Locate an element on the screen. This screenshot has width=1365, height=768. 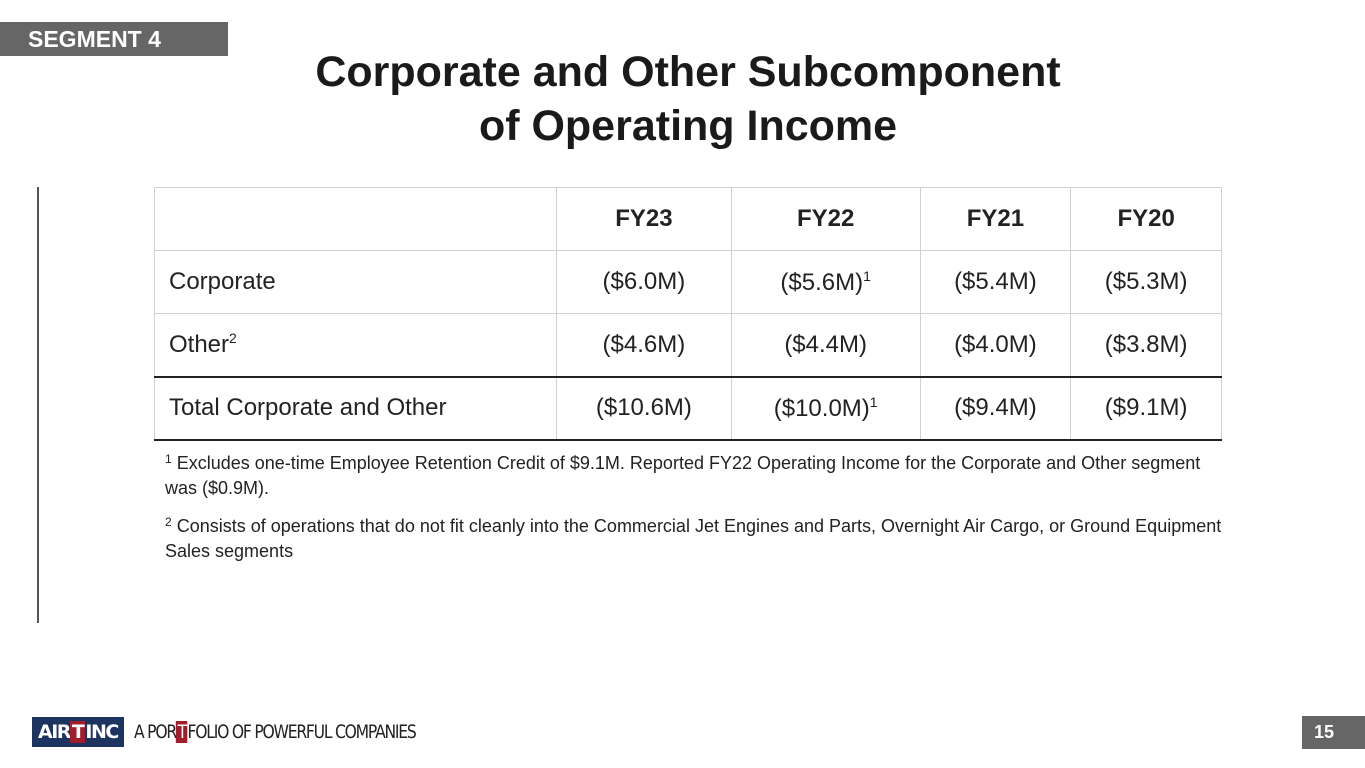
cell: ($4.0M) is located at coordinates (995, 345).